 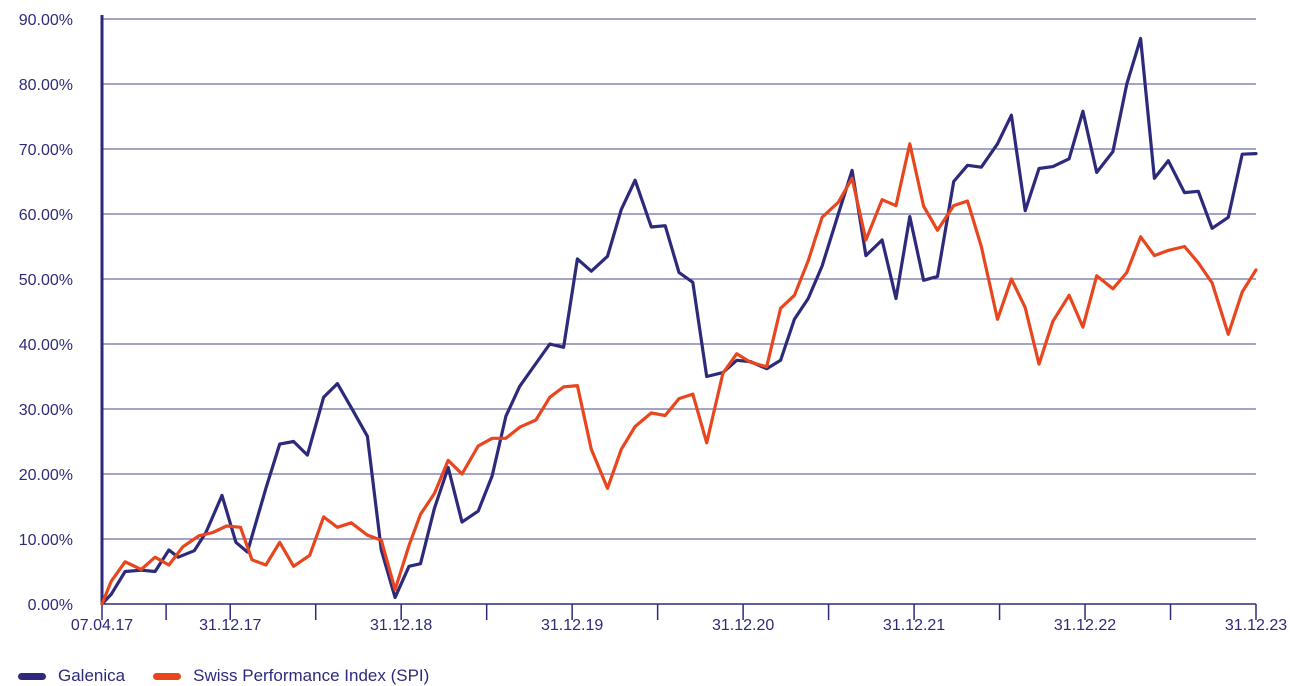 What do you see at coordinates (311, 675) in the screenshot?
I see `legend-label-spi: Swiss Performance Index (SPI)` at bounding box center [311, 675].